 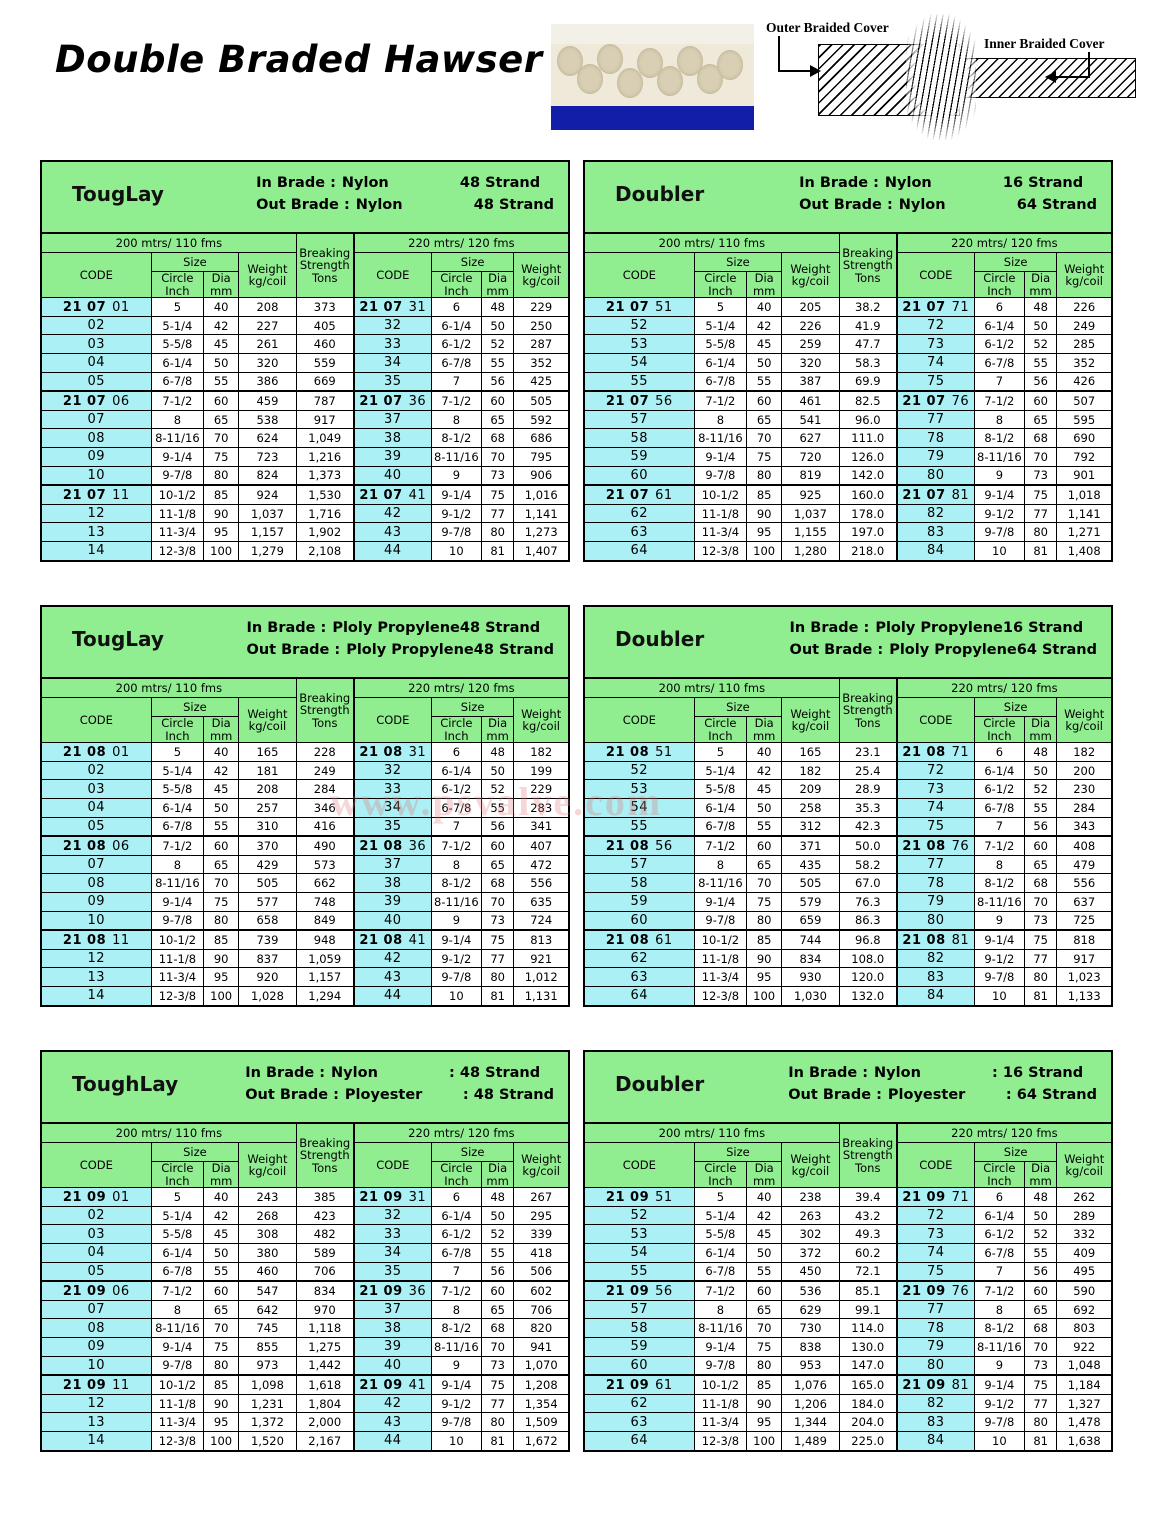 What do you see at coordinates (1040, 1309) in the screenshot?
I see `dia-mm-cell-right: 65` at bounding box center [1040, 1309].